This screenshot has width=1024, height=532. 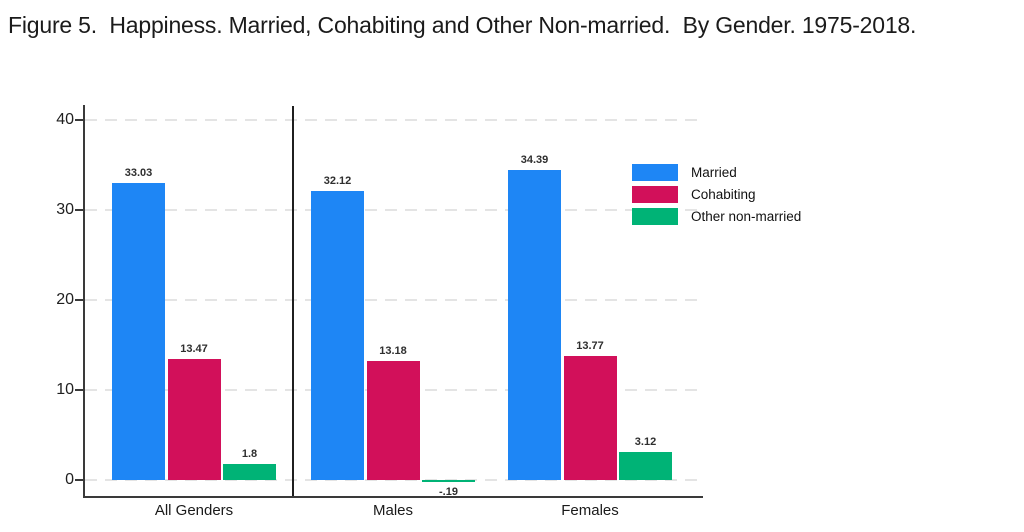 What do you see at coordinates (138, 331) in the screenshot?
I see `bar-married-all-genders` at bounding box center [138, 331].